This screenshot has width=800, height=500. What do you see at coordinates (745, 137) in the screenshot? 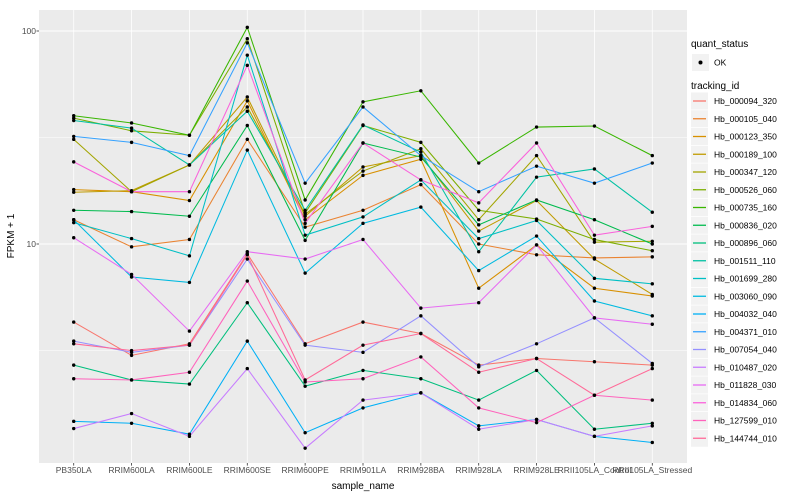
I see `legend-item-label: Hb_000123_350` at bounding box center [745, 137].